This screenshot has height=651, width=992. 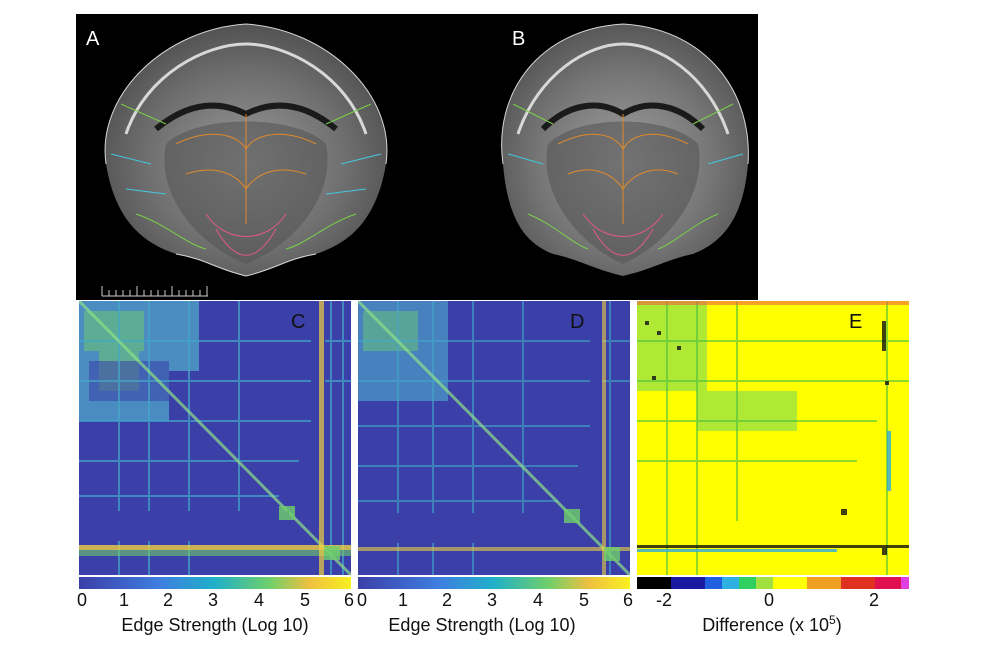 I want to click on panel-label-b: B, so click(x=519, y=39).